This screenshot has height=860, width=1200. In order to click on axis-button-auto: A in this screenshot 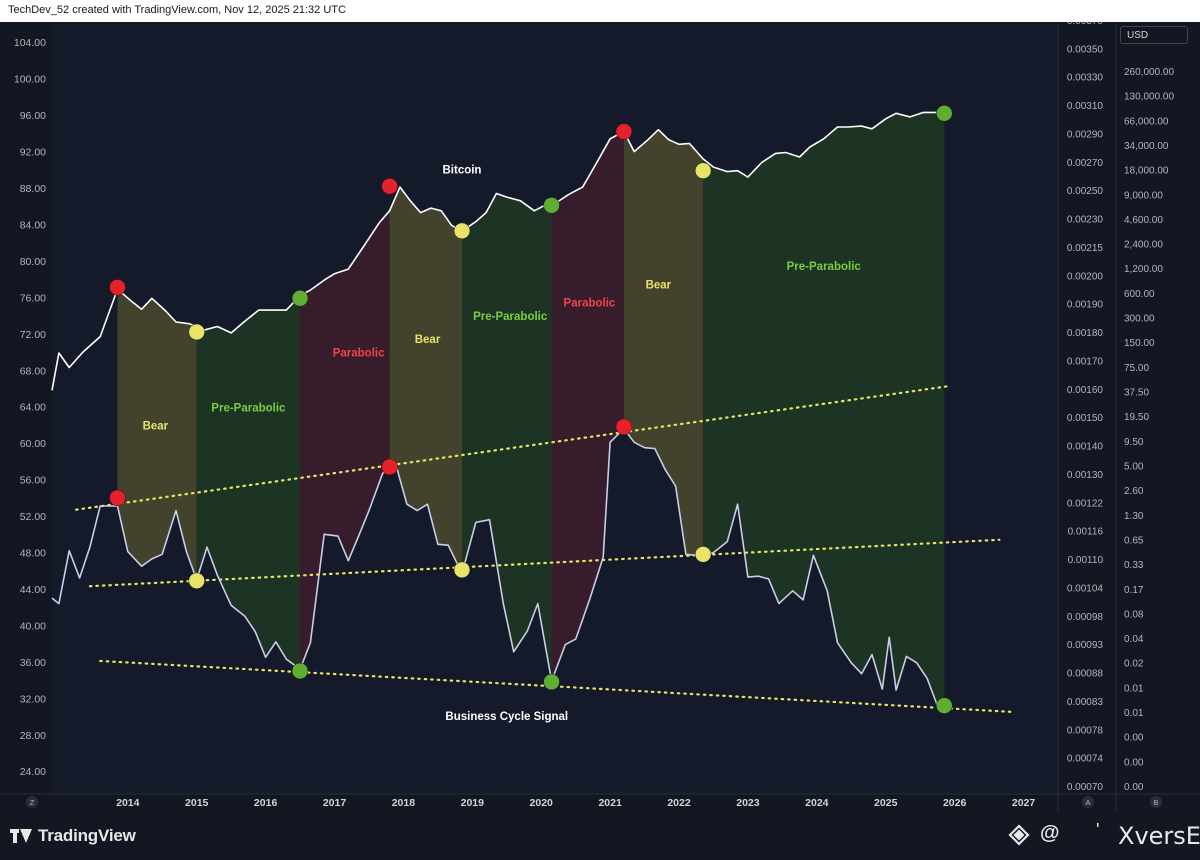, I will do `click(1087, 802)`.